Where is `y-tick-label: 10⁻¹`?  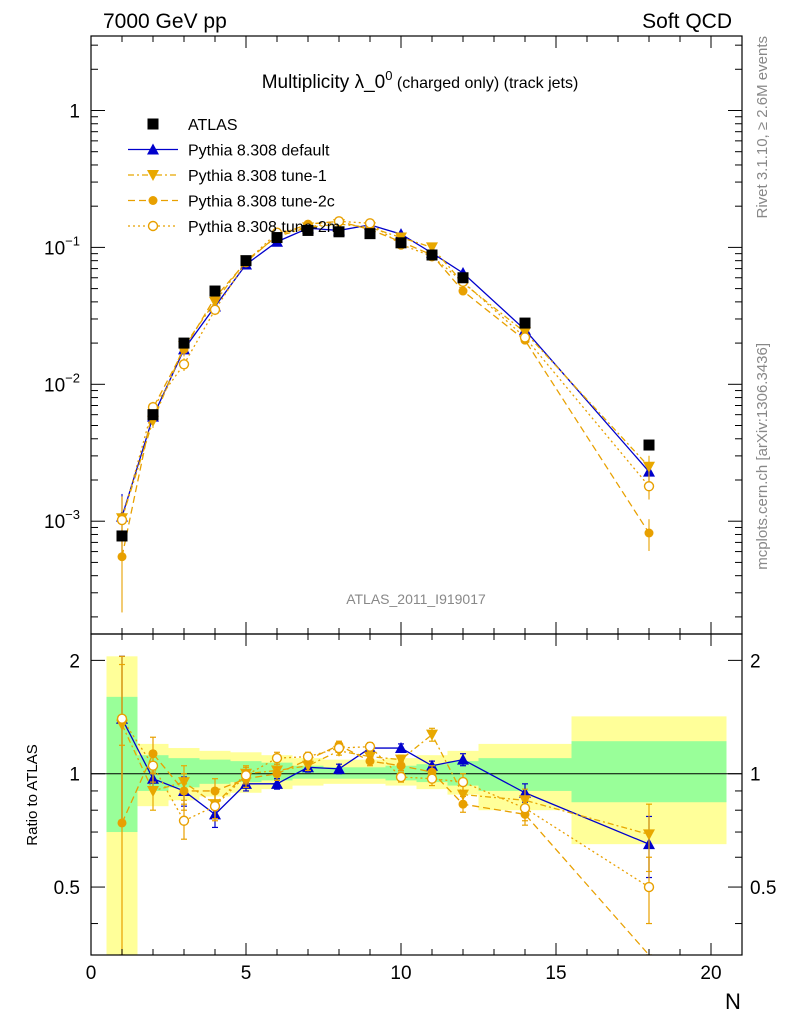 y-tick-label: 10⁻¹ is located at coordinates (62, 246).